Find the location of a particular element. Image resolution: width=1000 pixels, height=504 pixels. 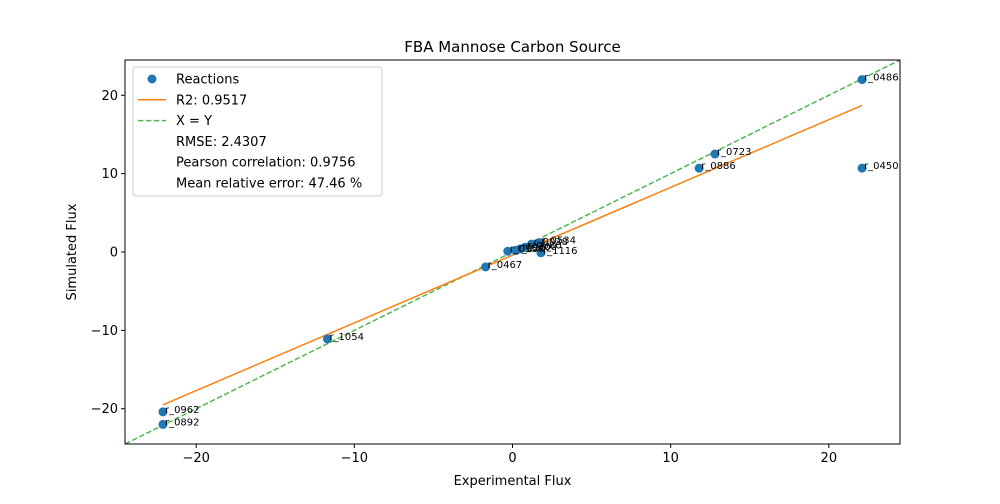

point-label: r_0300 is located at coordinates (539, 247).